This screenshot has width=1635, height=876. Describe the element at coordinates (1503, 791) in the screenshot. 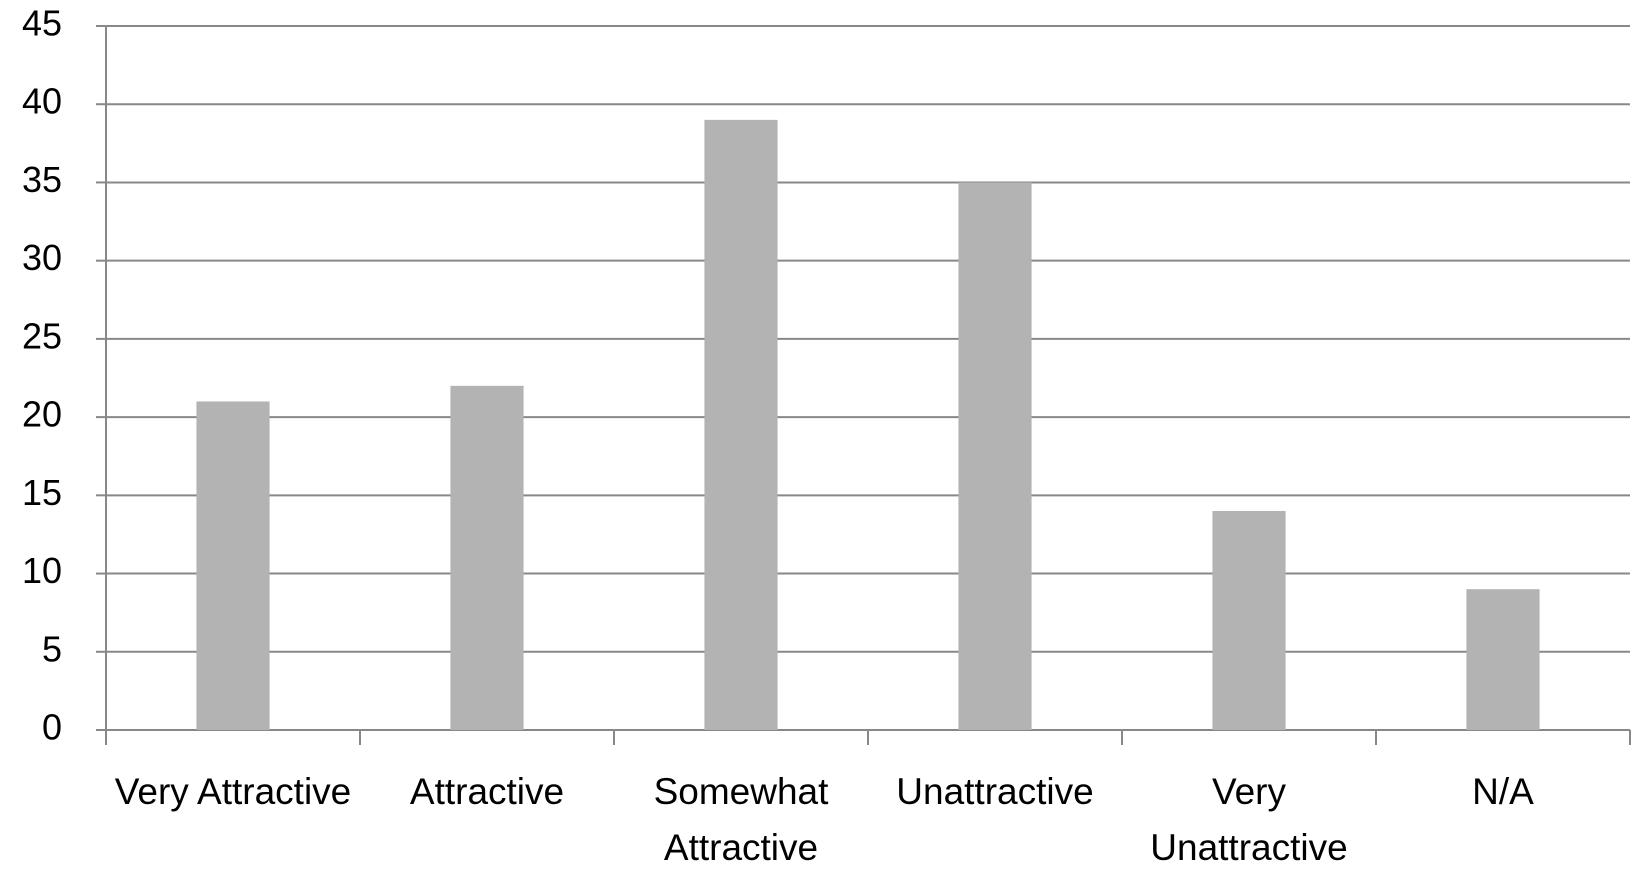

I see `x-tick-label: N/A` at that location.